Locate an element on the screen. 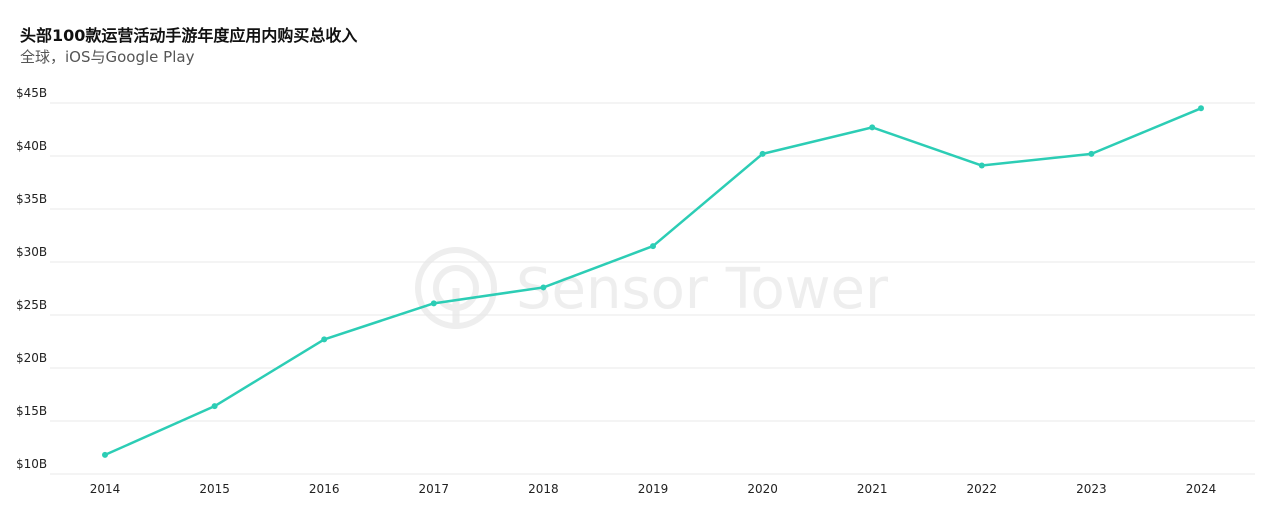  y-tick-label: $15B is located at coordinates (31, 411).